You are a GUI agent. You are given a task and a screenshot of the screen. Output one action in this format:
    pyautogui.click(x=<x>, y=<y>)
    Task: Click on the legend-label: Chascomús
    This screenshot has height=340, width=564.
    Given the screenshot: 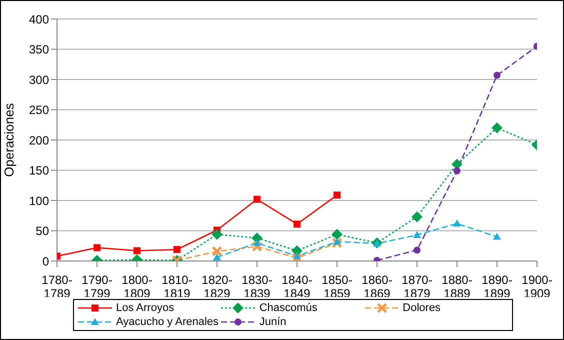 What is the action you would take?
    pyautogui.click(x=288, y=308)
    